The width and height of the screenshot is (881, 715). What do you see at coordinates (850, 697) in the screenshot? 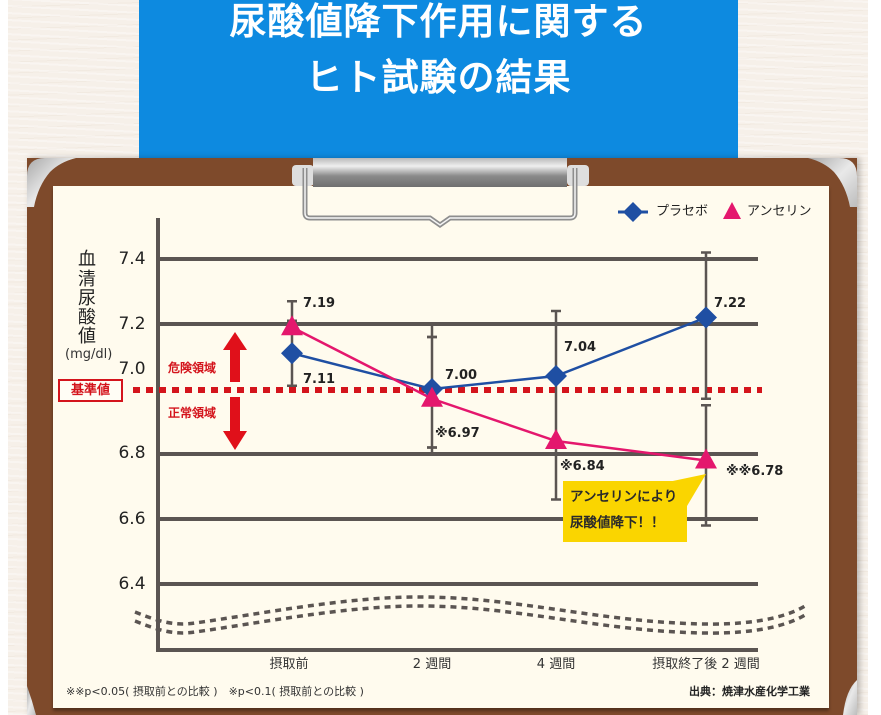
I see `corner-protector-bottom-right` at bounding box center [850, 697].